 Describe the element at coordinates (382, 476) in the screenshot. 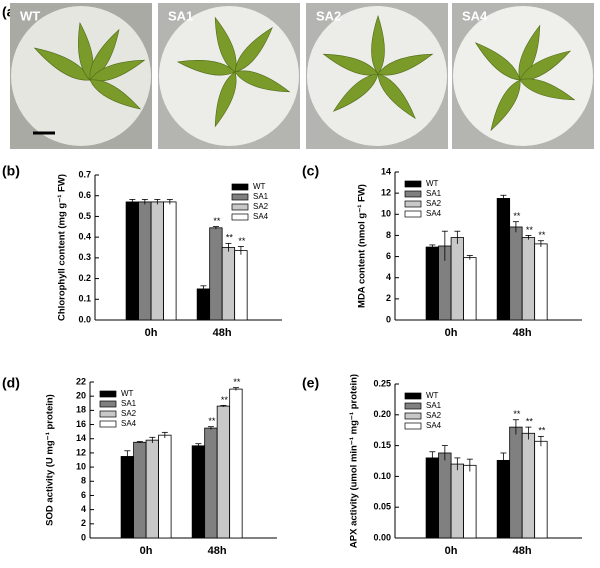

I see `y-tick-label: 0.10` at that location.